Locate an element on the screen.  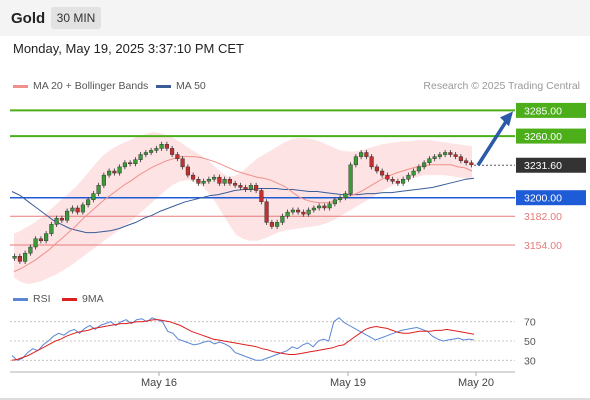
level-tag-3285.00: 3285.00 is located at coordinates (551, 110).